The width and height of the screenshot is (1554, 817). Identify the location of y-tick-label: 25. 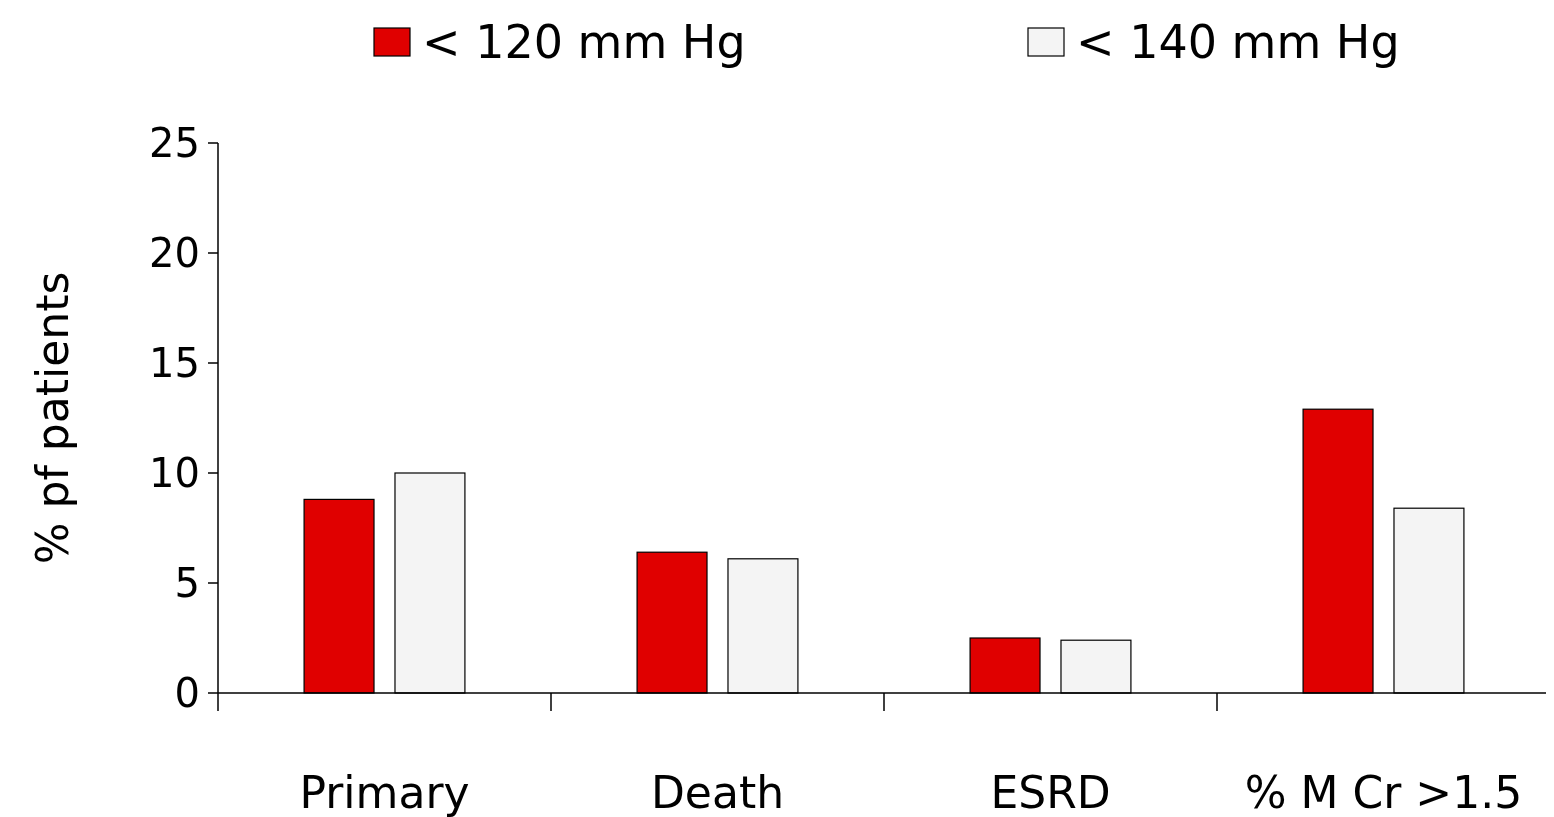
(174, 143).